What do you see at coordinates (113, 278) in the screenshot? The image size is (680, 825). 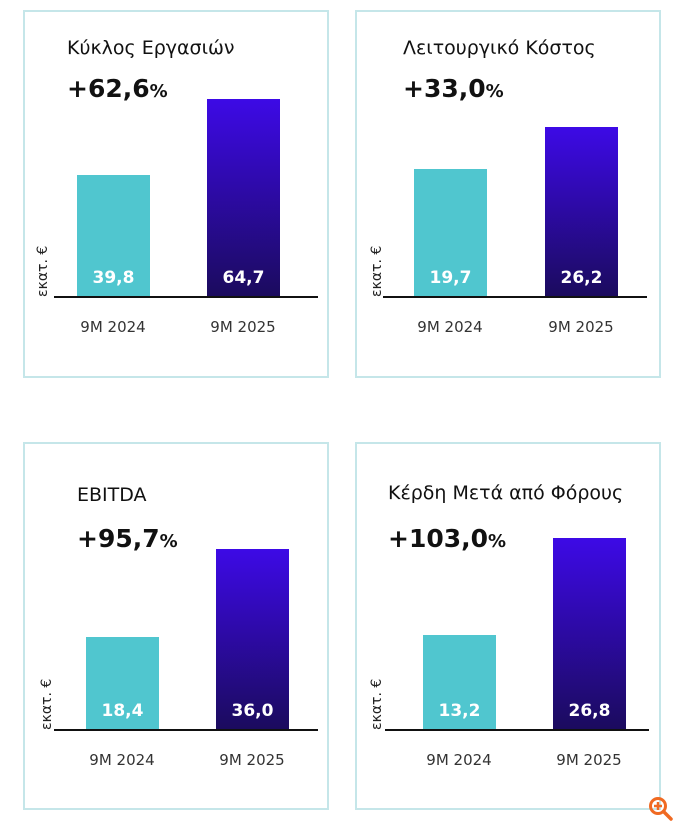 I see `data-label: 39,8` at bounding box center [113, 278].